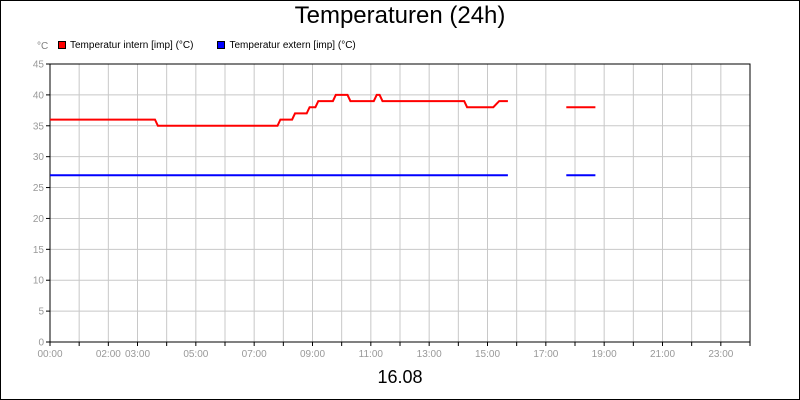 The image size is (800, 400). What do you see at coordinates (400, 15) in the screenshot?
I see `chart-title: Temperaturen (24h)` at bounding box center [400, 15].